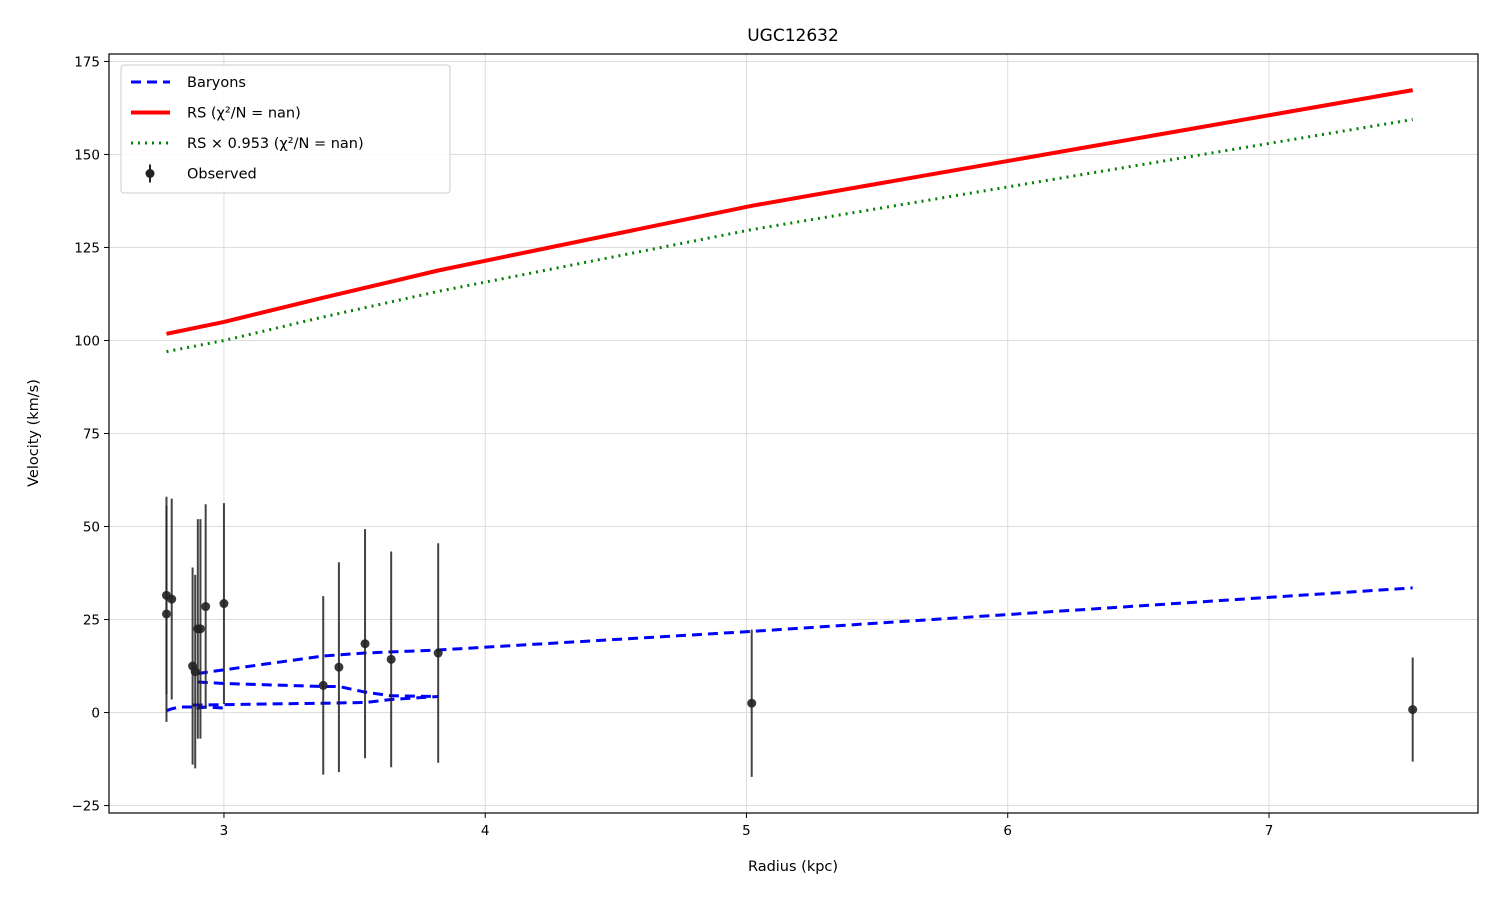 Image resolution: width=1500 pixels, height=900 pixels. I want to click on legend-rs-label: RS (χ²/N = nan), so click(244, 114).